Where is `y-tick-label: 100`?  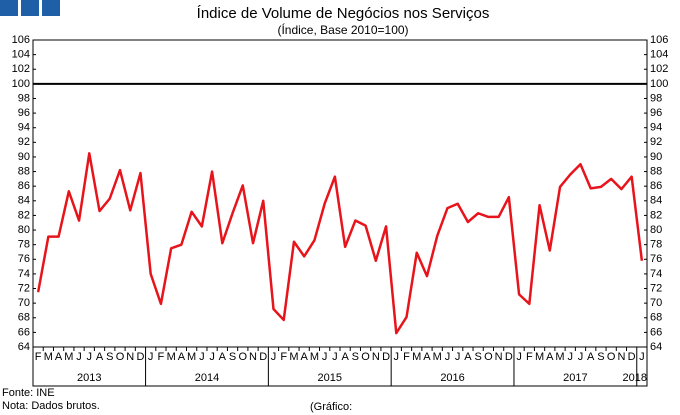 y-tick-label: 100 is located at coordinates (21, 84).